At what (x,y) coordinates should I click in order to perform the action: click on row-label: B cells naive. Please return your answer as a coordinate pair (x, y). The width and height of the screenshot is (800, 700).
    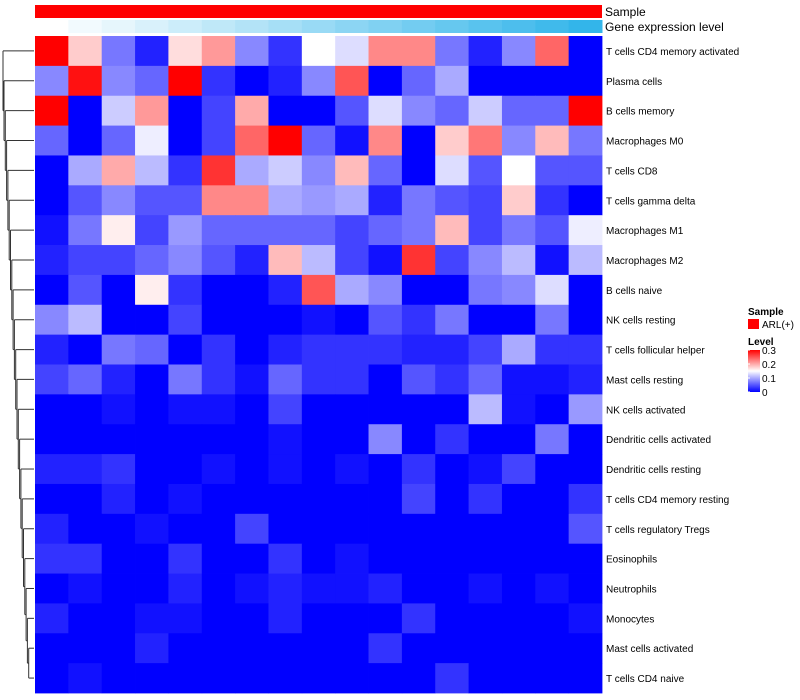
    Looking at the image, I should click on (634, 291).